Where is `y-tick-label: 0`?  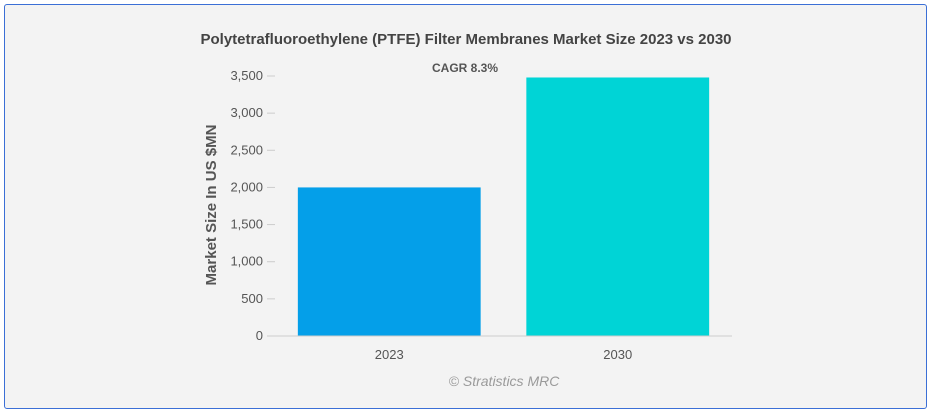 y-tick-label: 0 is located at coordinates (259, 335).